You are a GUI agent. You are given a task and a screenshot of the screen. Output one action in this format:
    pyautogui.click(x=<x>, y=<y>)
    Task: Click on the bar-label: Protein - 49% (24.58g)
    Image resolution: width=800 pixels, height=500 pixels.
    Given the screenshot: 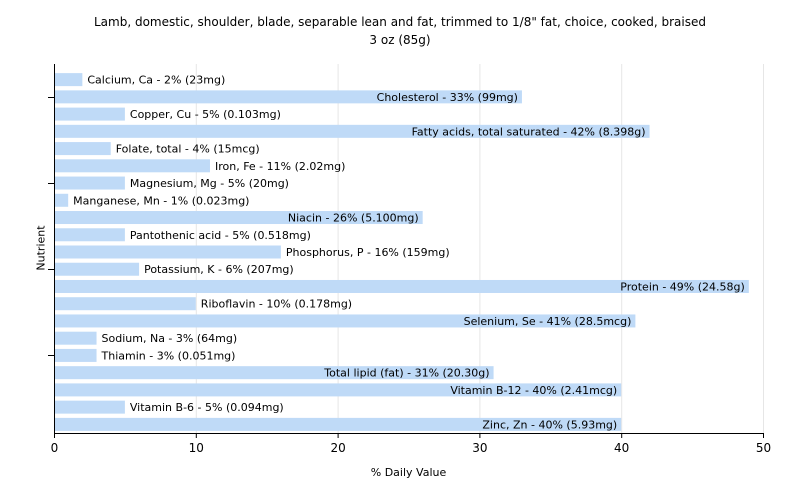 What is the action you would take?
    pyautogui.click(x=682, y=286)
    